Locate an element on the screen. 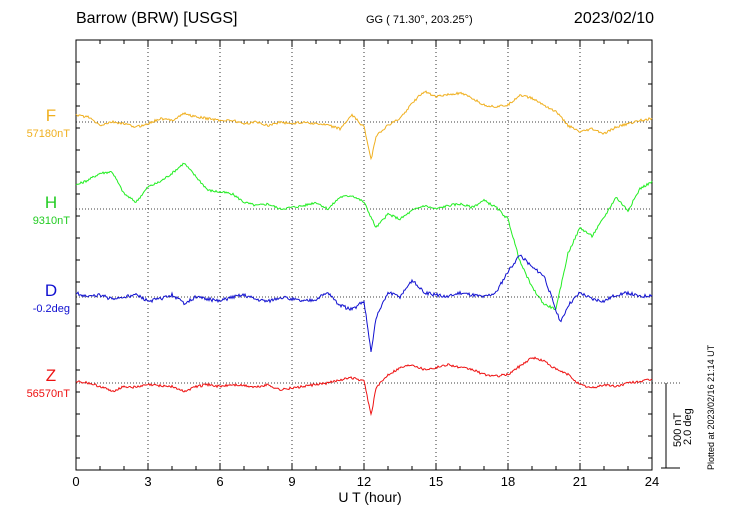  series-label-f: F is located at coordinates (51, 115).